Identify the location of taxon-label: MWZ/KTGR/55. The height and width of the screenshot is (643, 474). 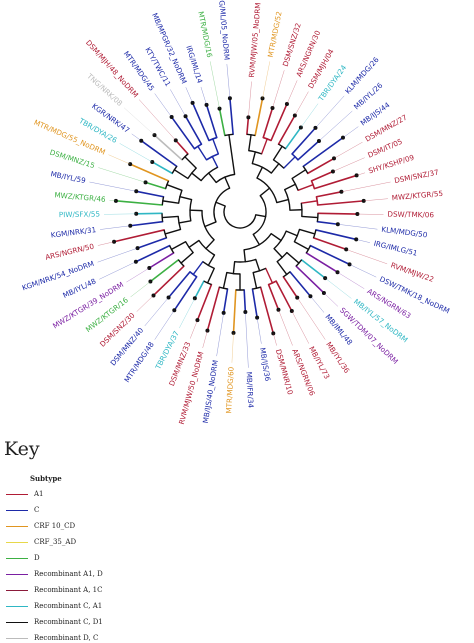
(417, 196).